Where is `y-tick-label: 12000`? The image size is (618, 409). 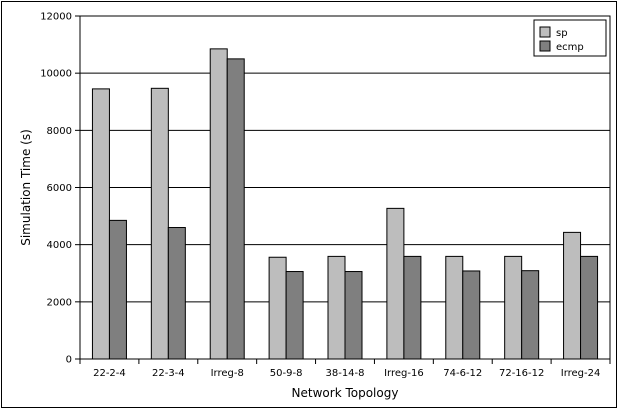
y-tick-label: 12000 is located at coordinates (56, 17).